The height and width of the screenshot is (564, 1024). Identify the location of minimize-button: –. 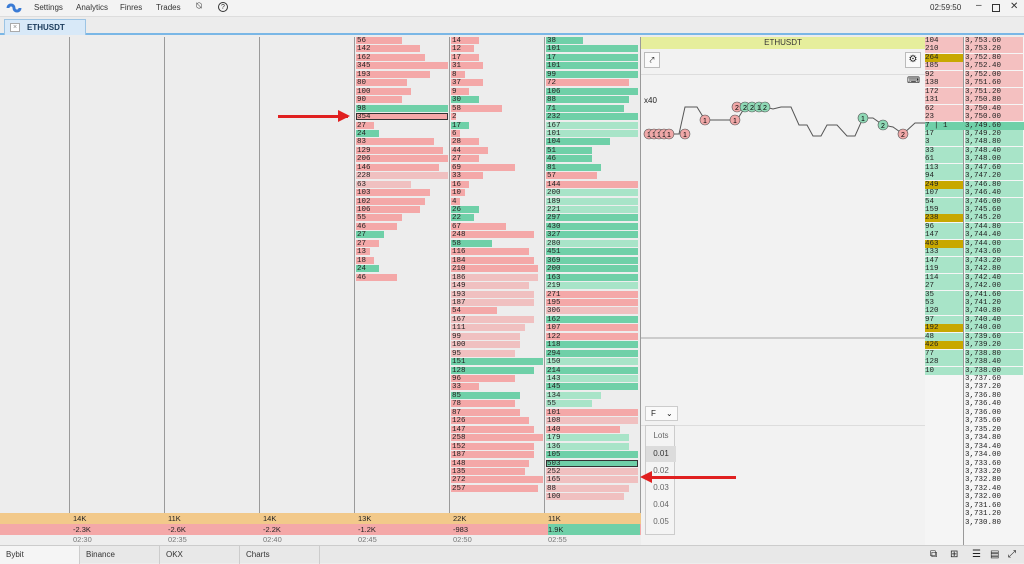
(979, 5).